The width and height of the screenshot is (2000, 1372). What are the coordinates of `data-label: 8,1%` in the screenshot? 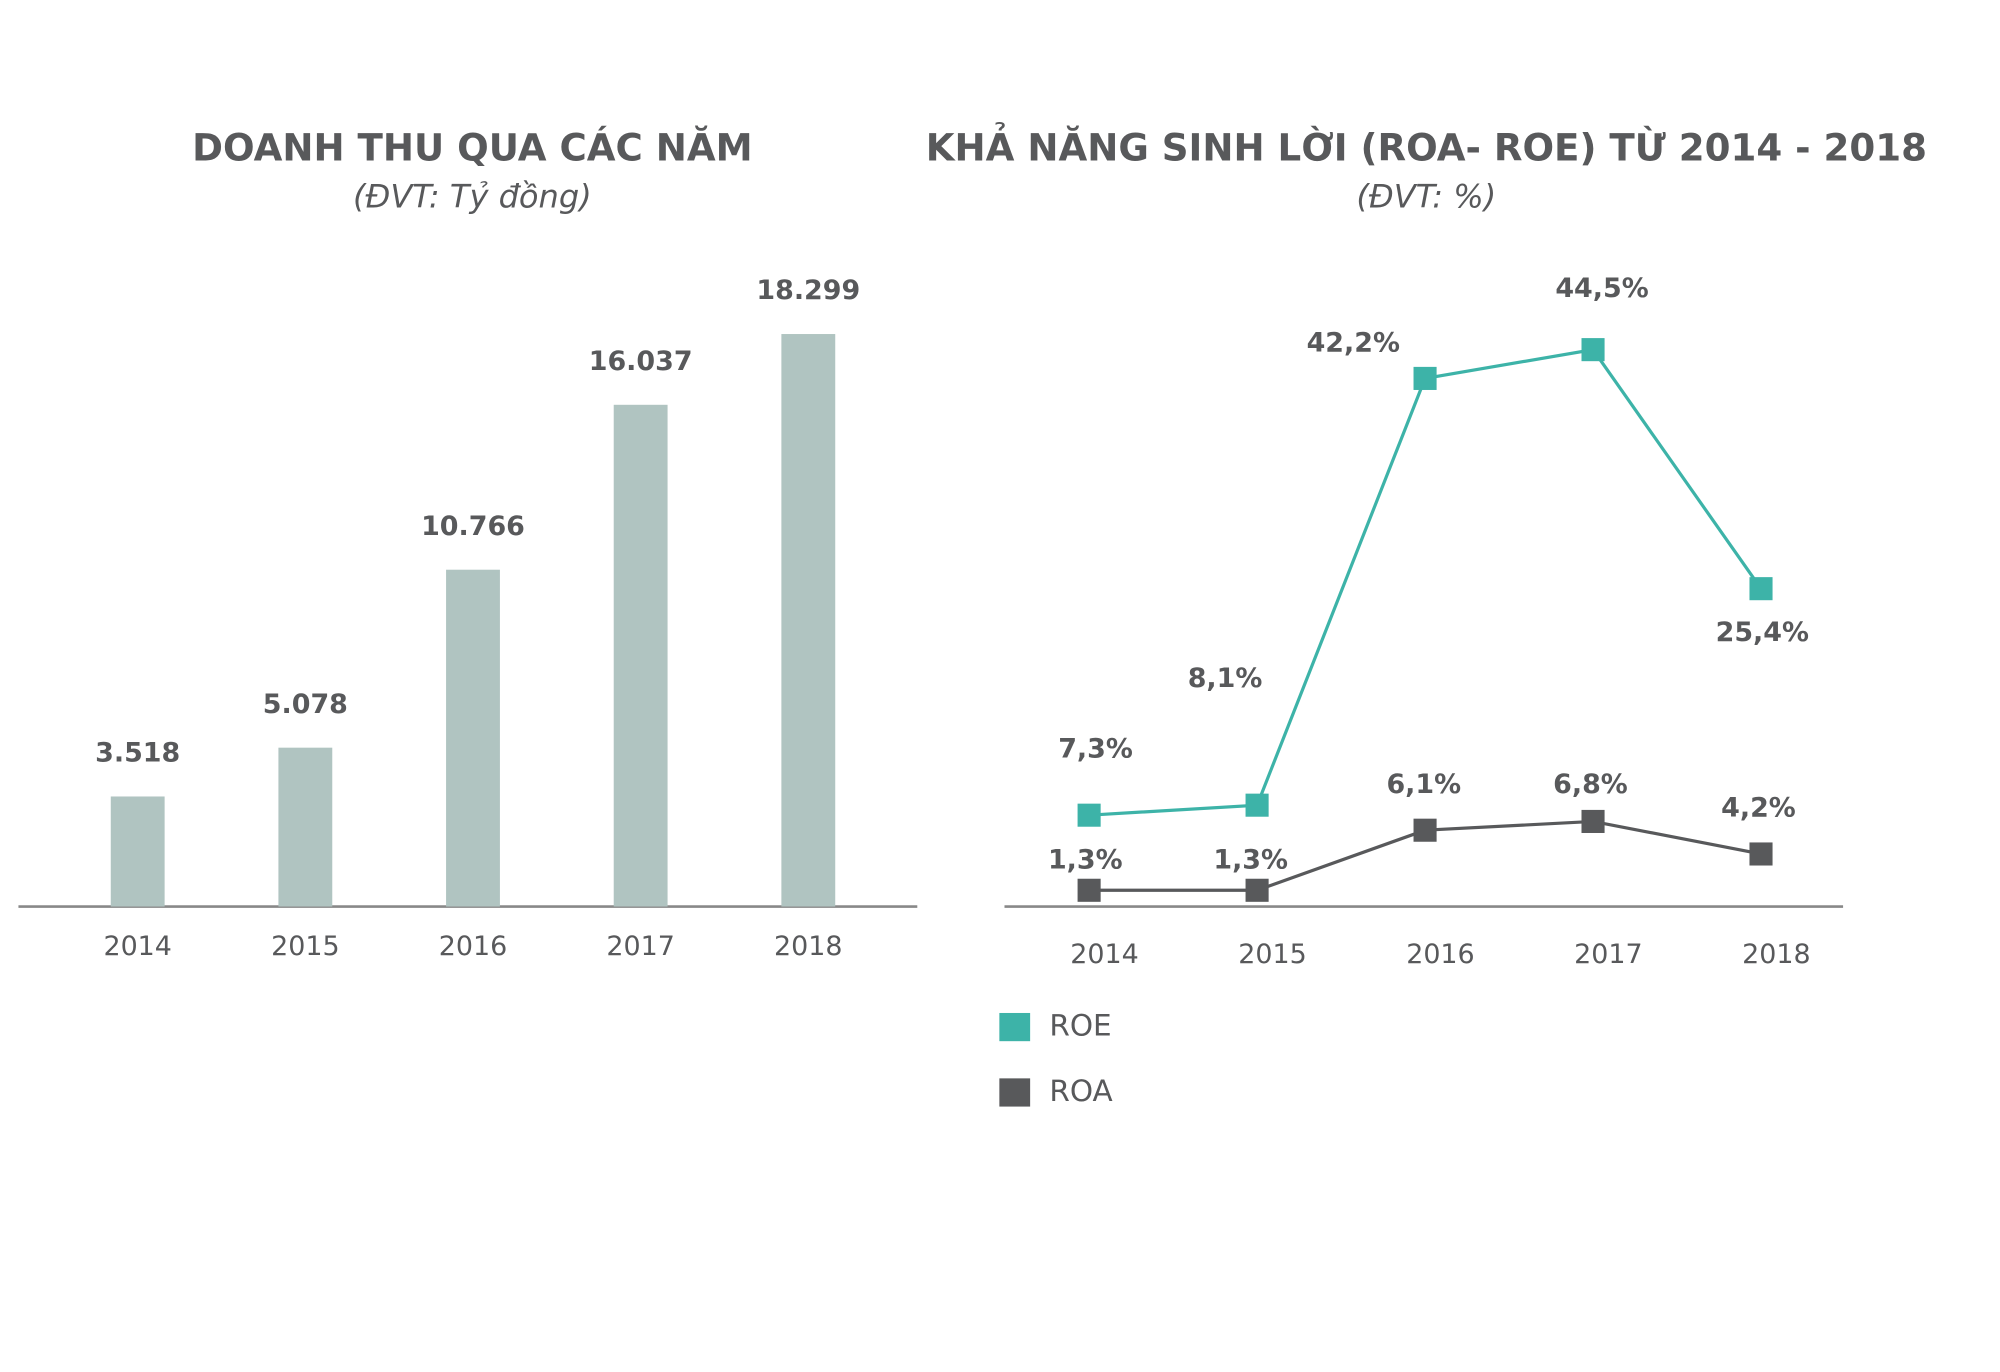 It's located at (1225, 678).